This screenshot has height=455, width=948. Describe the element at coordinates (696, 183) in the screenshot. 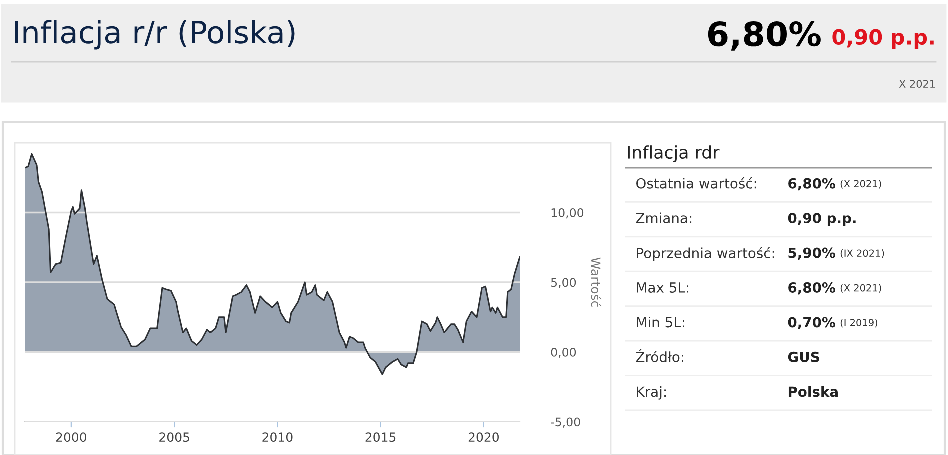

I see `text: Ostatnia wartość:` at that location.